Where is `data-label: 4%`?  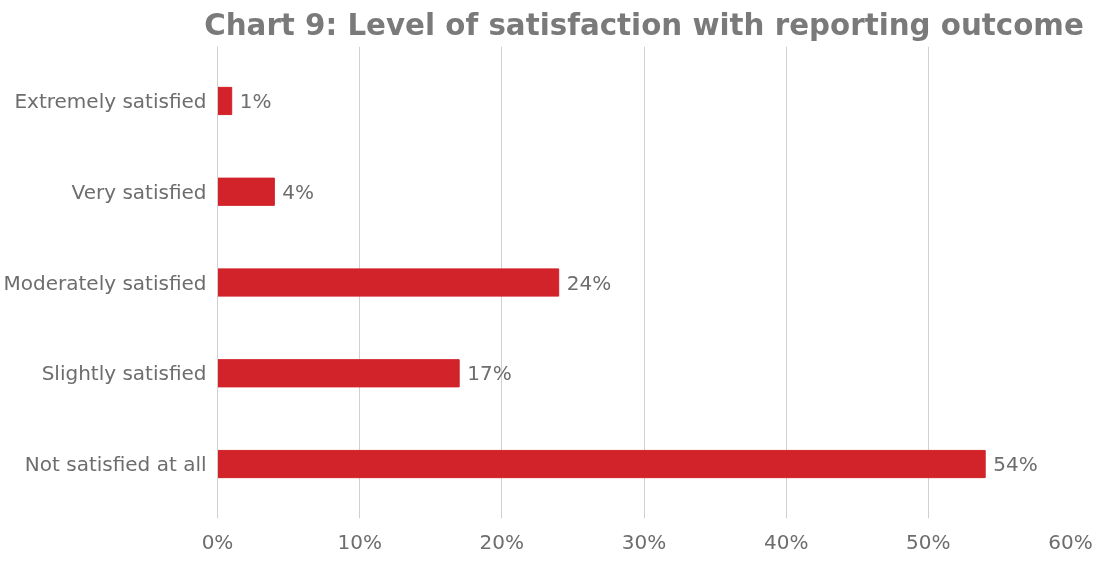
data-label: 4% is located at coordinates (298, 191).